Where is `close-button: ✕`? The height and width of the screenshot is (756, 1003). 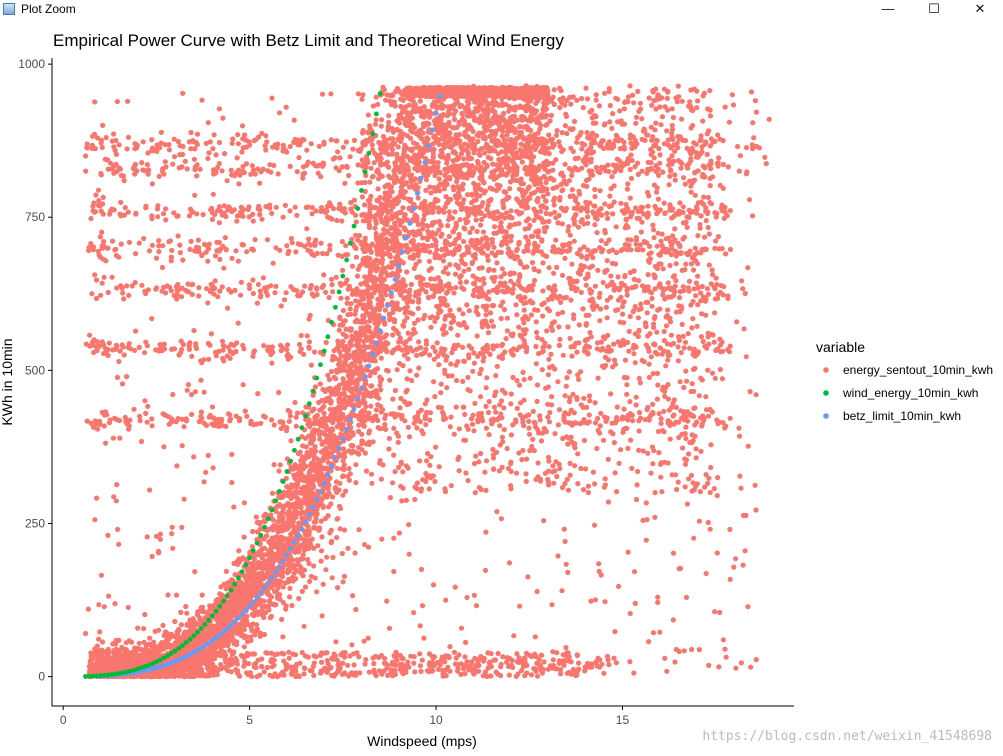 close-button: ✕ is located at coordinates (980, 8).